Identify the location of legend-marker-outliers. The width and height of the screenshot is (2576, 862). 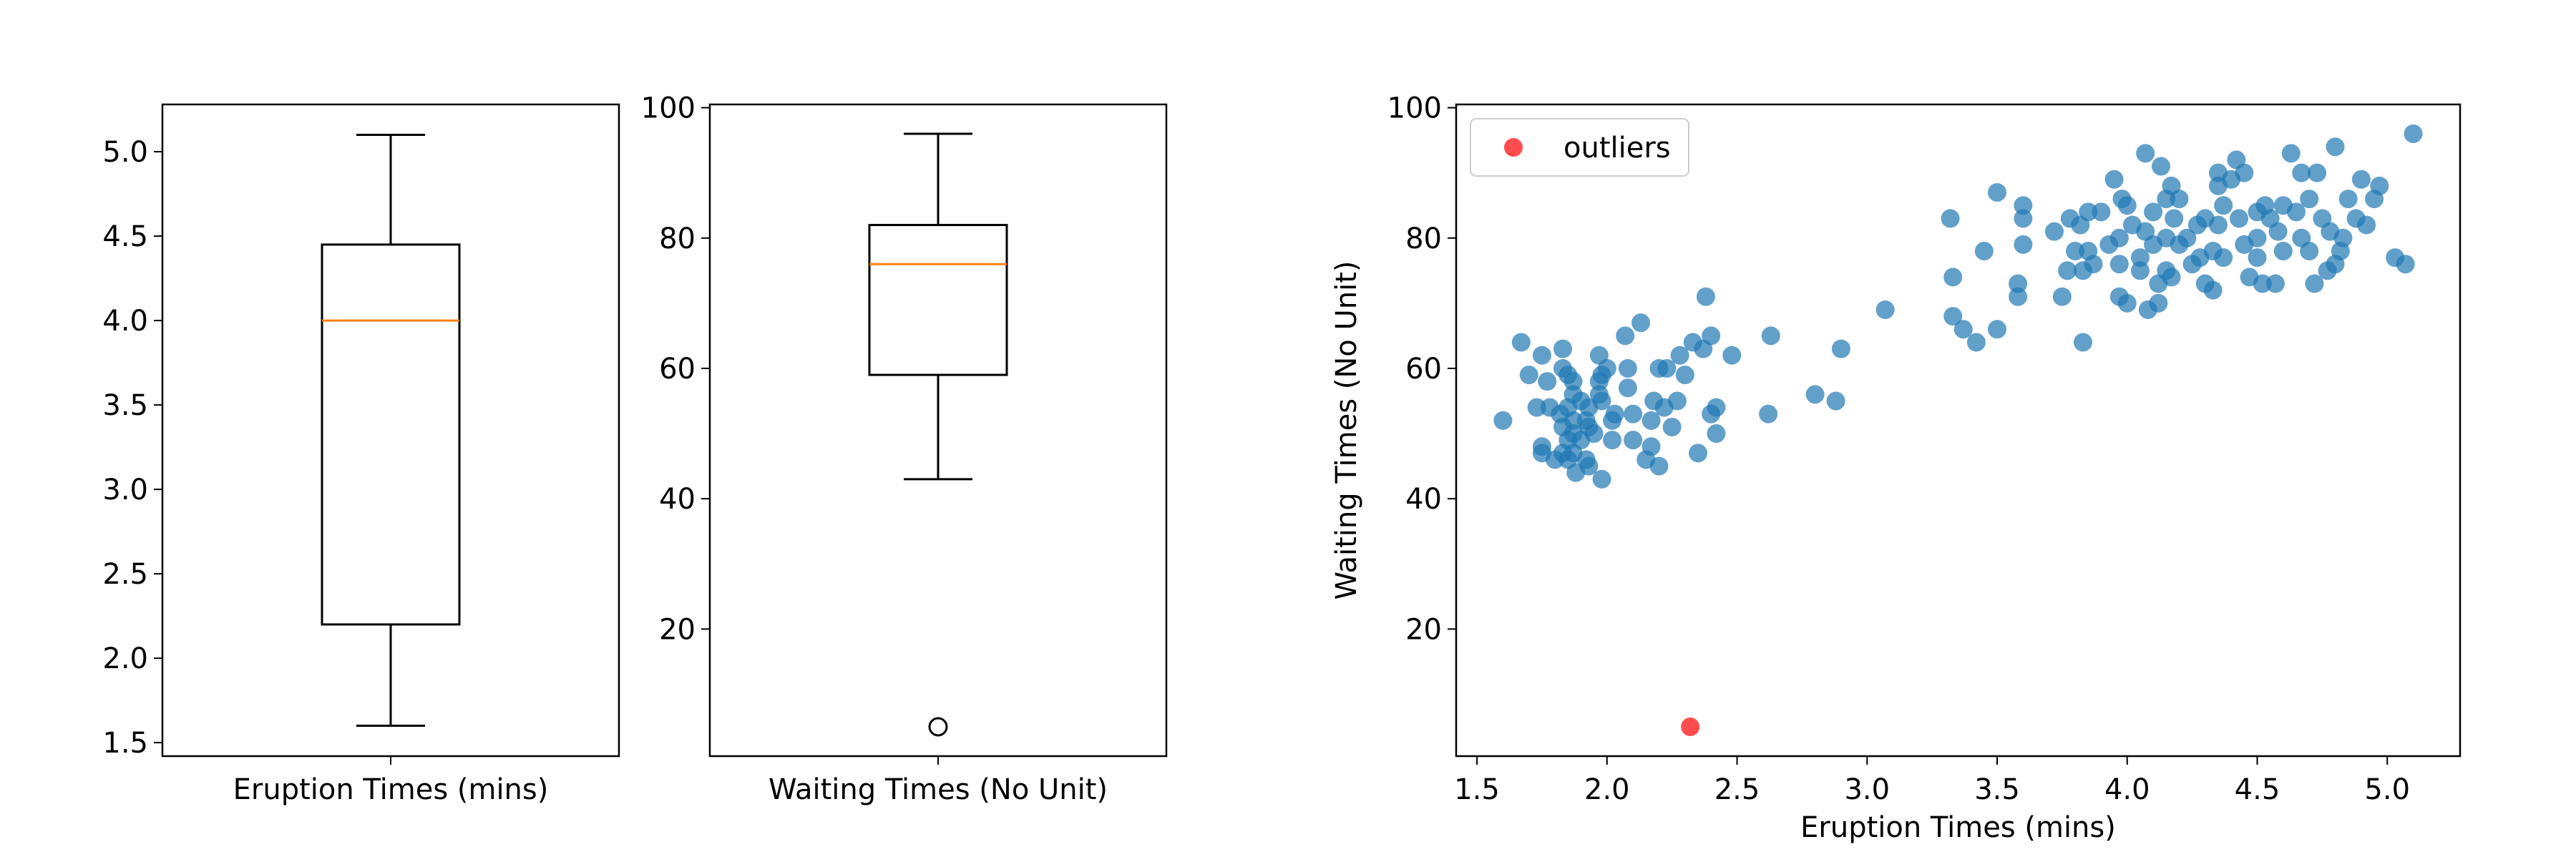
(1513, 147).